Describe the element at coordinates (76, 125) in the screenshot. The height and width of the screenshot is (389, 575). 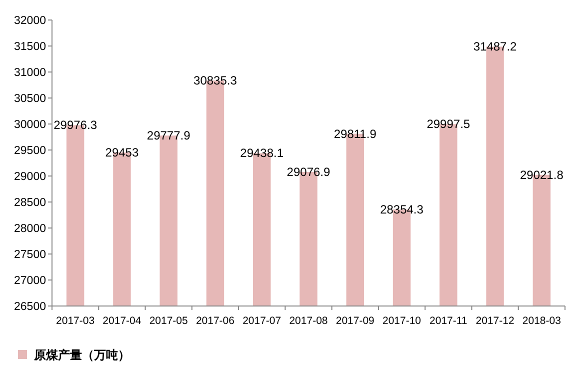
I see `data-label: 29976.3` at that location.